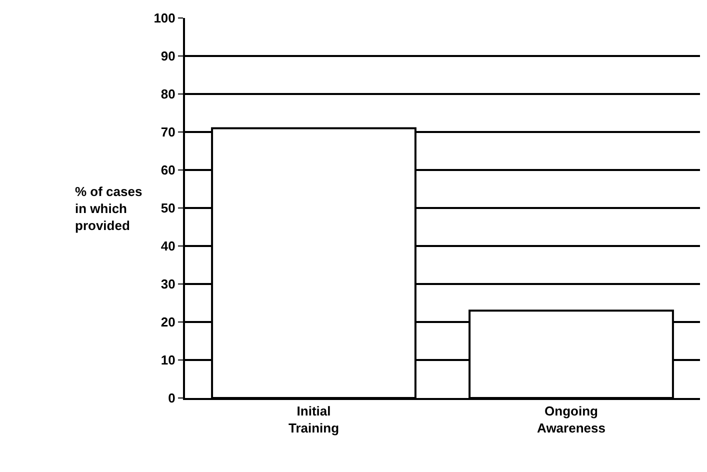 This screenshot has width=707, height=472. I want to click on x-tick-label: Initial Training, so click(314, 420).